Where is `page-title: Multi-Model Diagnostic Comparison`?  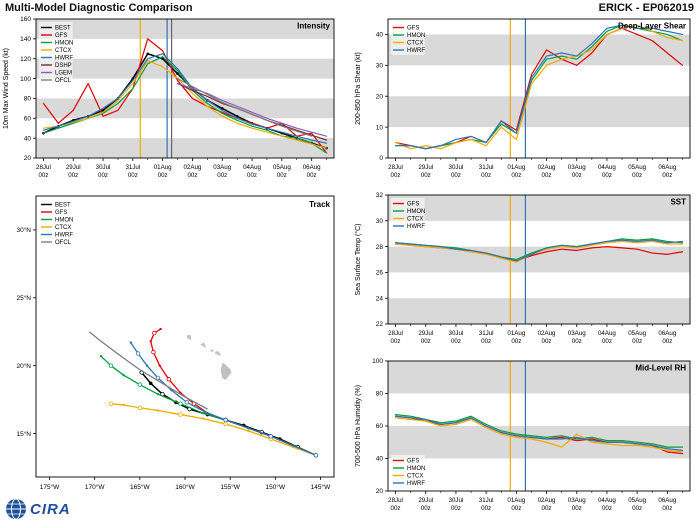
page-title: Multi-Model Diagnostic Comparison is located at coordinates (99, 8).